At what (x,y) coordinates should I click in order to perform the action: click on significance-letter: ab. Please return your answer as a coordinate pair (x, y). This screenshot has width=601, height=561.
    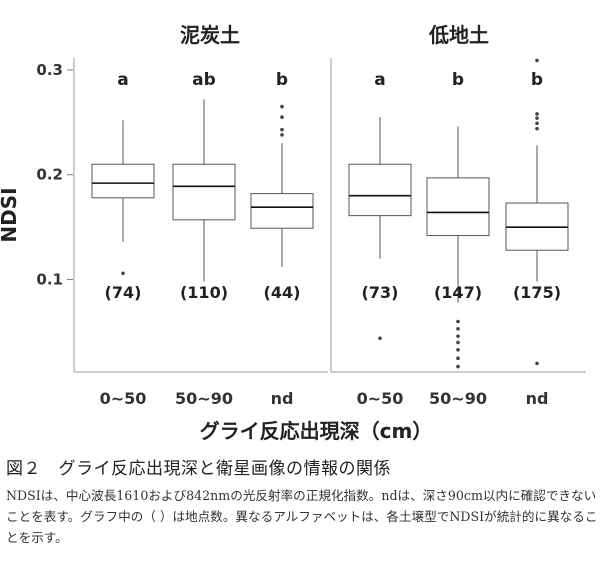
    Looking at the image, I should click on (204, 80).